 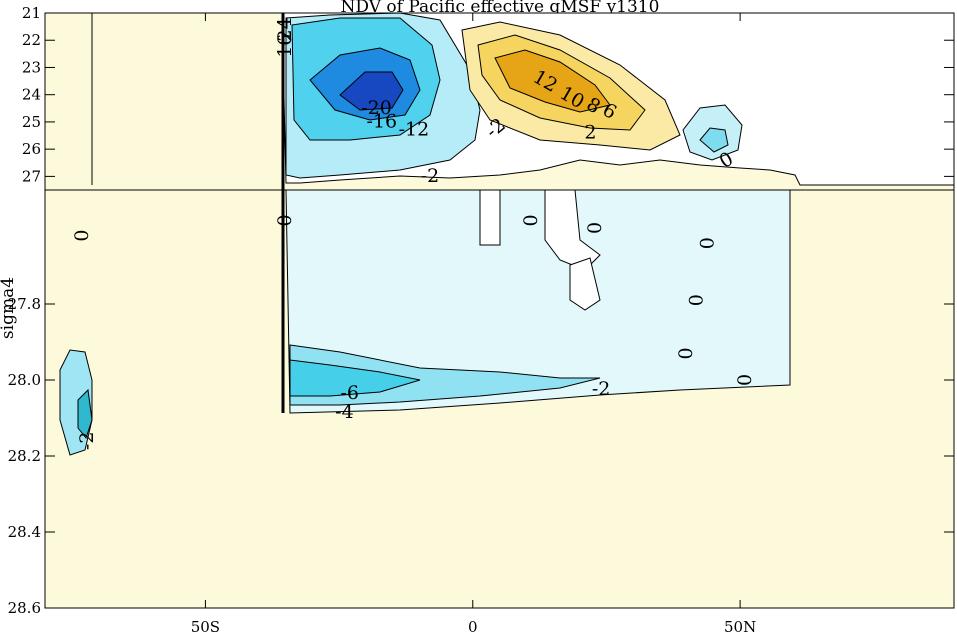 I want to click on contour-label: -4, so click(x=344, y=412).